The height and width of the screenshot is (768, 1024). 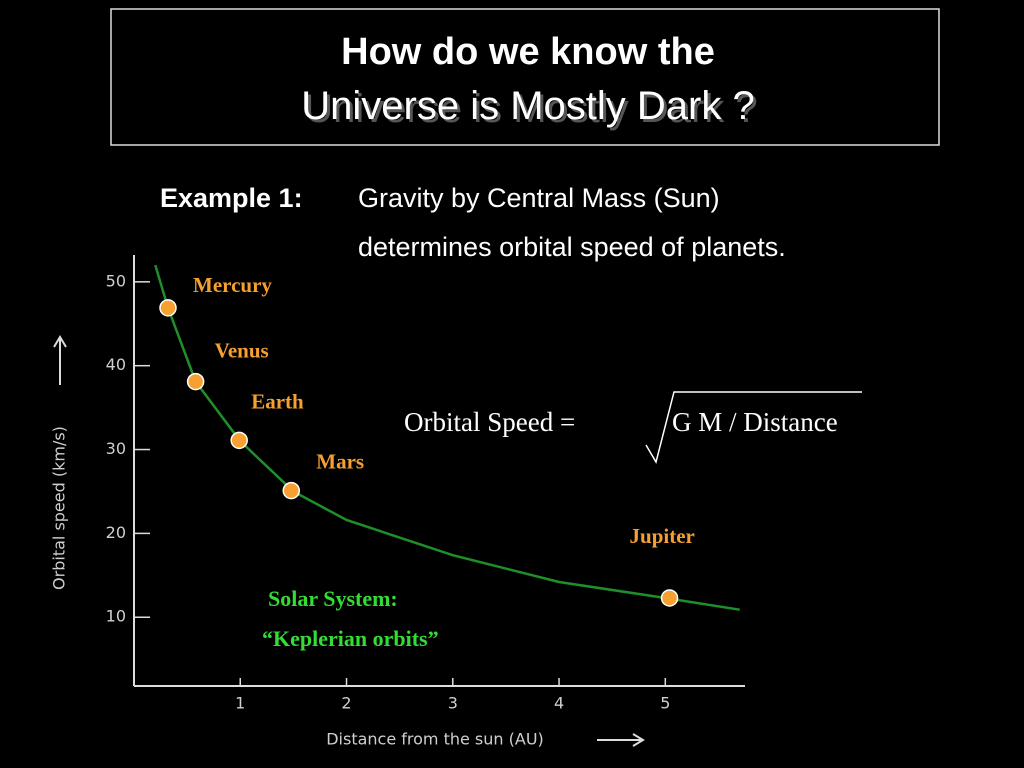 What do you see at coordinates (559, 703) in the screenshot?
I see `x-tick-label: 4` at bounding box center [559, 703].